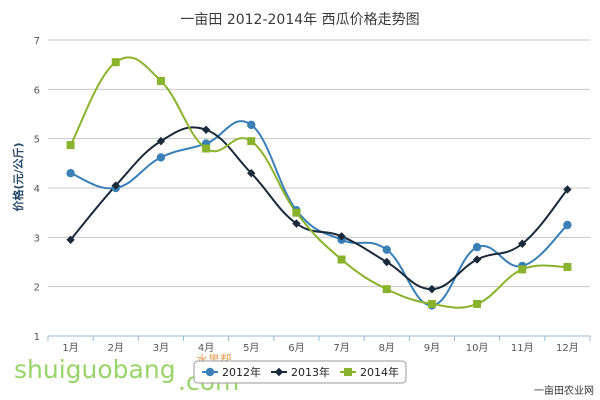  Describe the element at coordinates (296, 348) in the screenshot. I see `x-tick-label: 6月` at that location.